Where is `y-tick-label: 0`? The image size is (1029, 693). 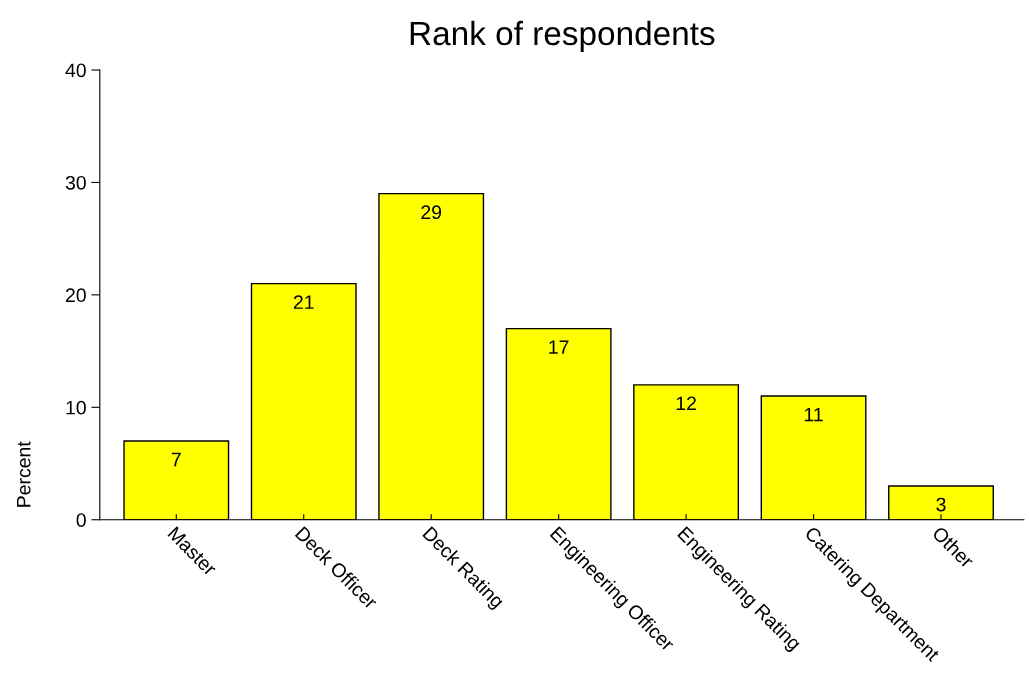 y-tick-label: 0 is located at coordinates (81, 520).